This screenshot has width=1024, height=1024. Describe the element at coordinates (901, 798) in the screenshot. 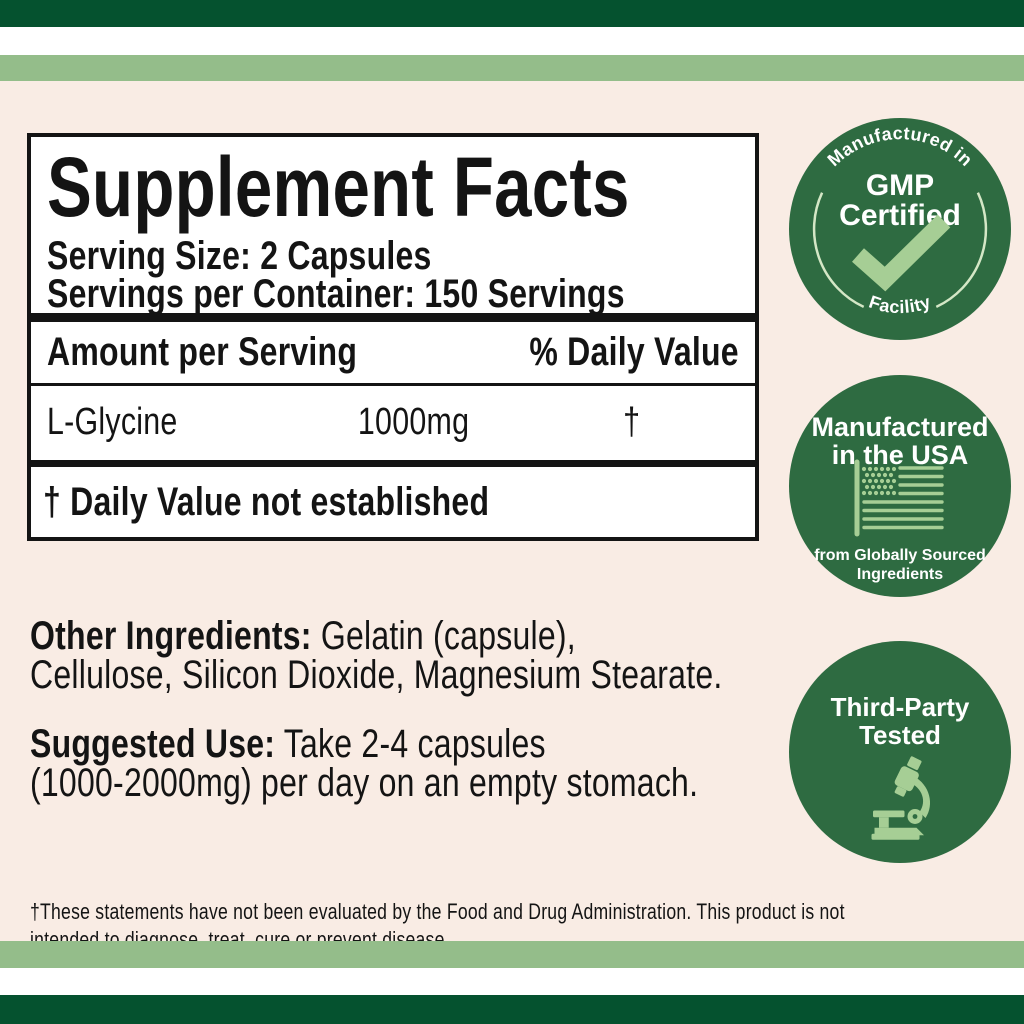

I see `microscope-icon` at that location.